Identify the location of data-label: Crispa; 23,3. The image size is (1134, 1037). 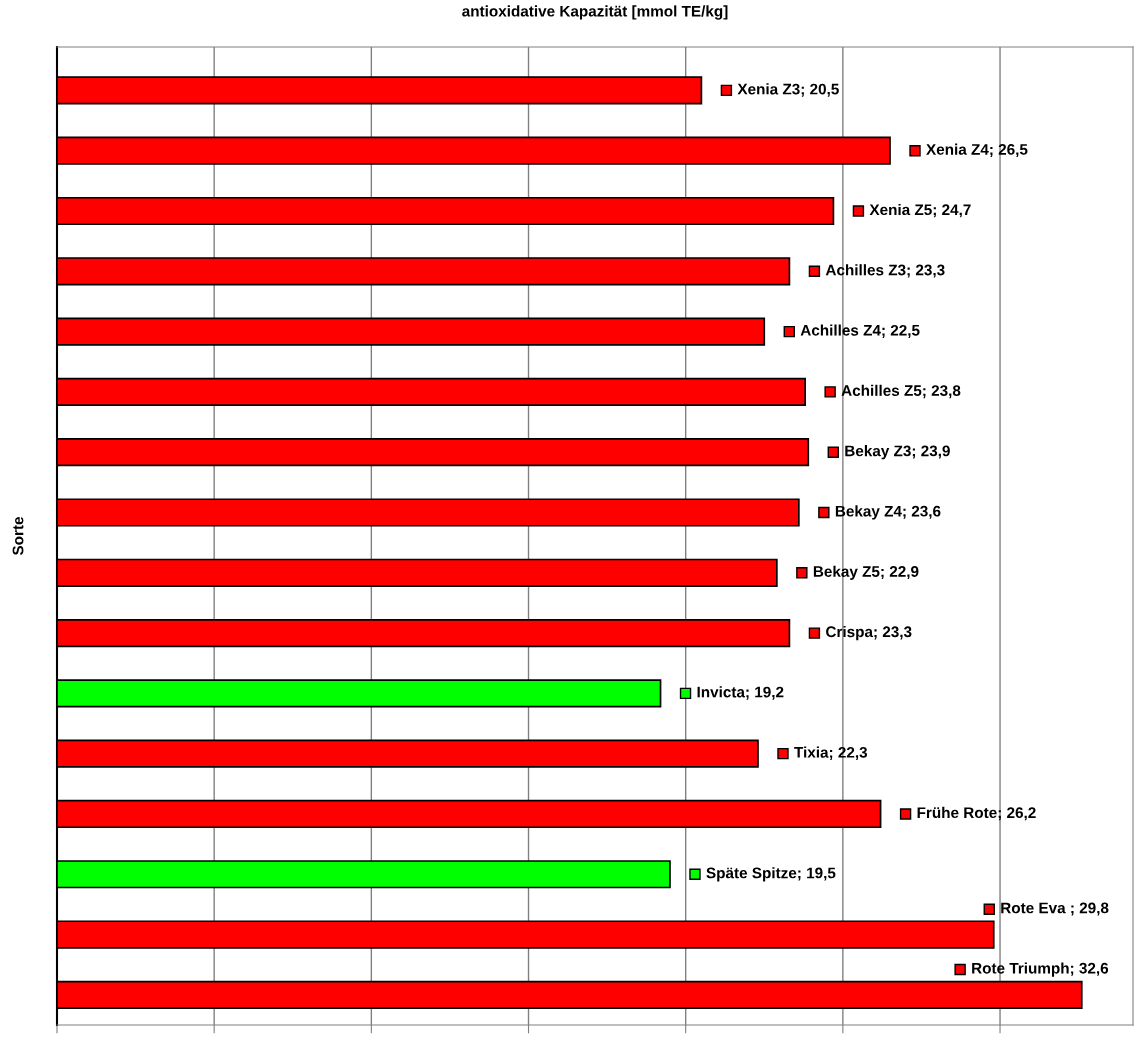
(869, 633).